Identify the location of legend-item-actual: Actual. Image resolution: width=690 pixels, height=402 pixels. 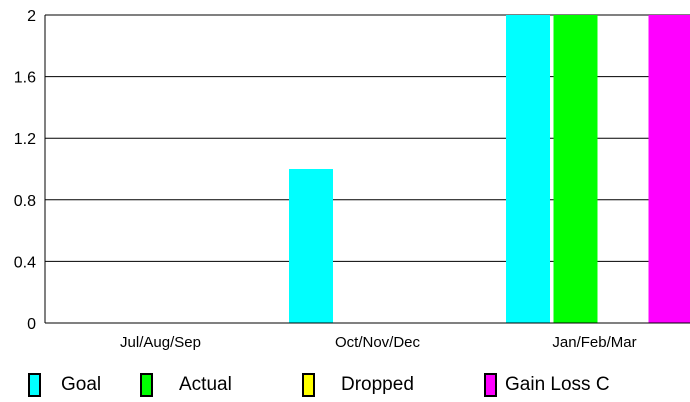
(186, 385).